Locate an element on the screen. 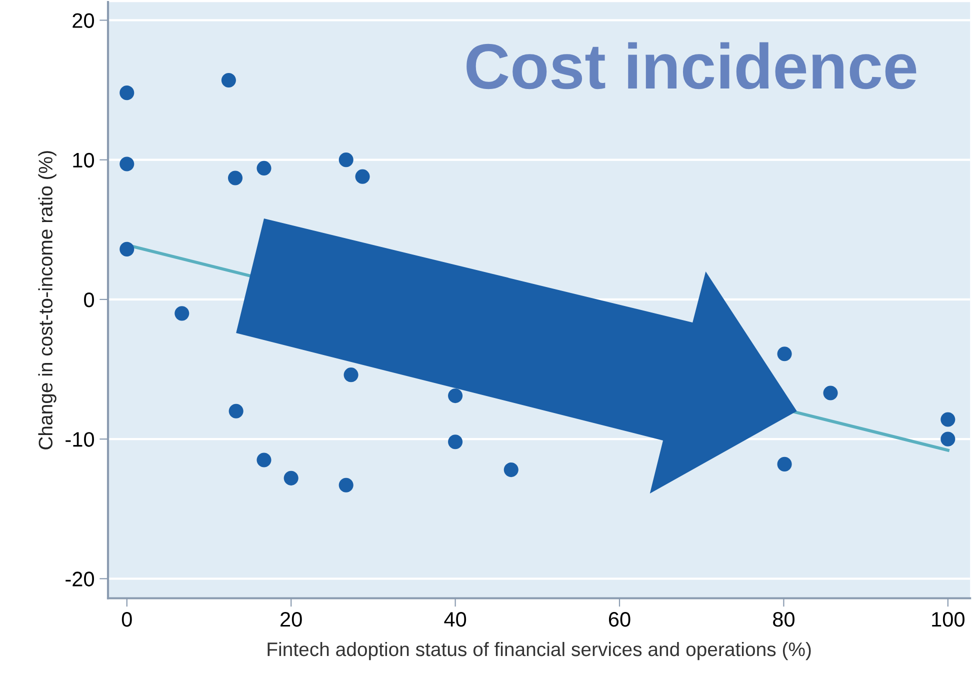 This screenshot has width=973, height=690. y-tick-label: 0 is located at coordinates (89, 300).